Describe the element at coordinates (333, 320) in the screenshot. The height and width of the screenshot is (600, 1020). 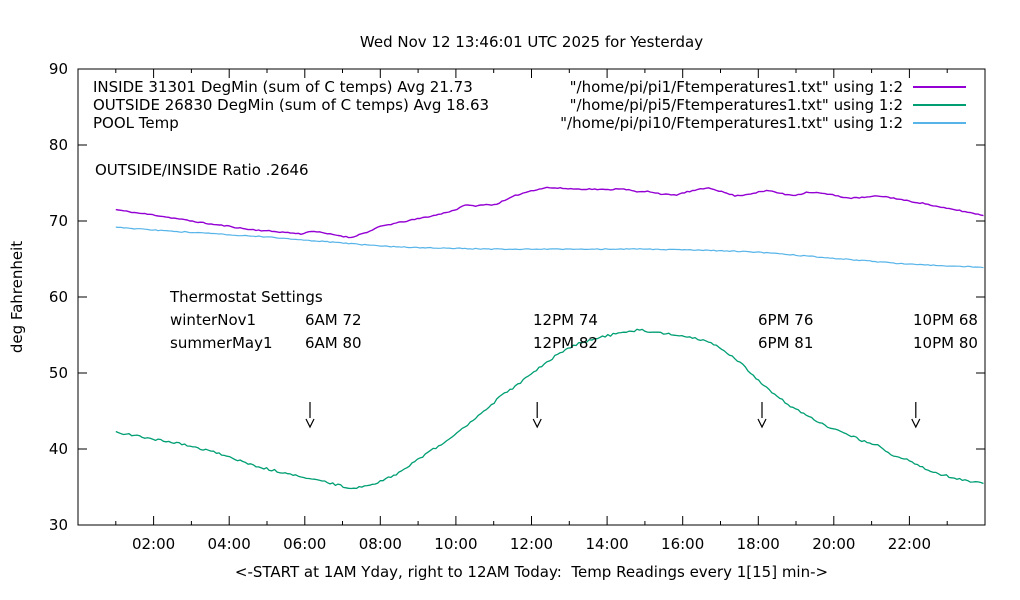
I see `thermostat-setting: 6AM 72` at that location.